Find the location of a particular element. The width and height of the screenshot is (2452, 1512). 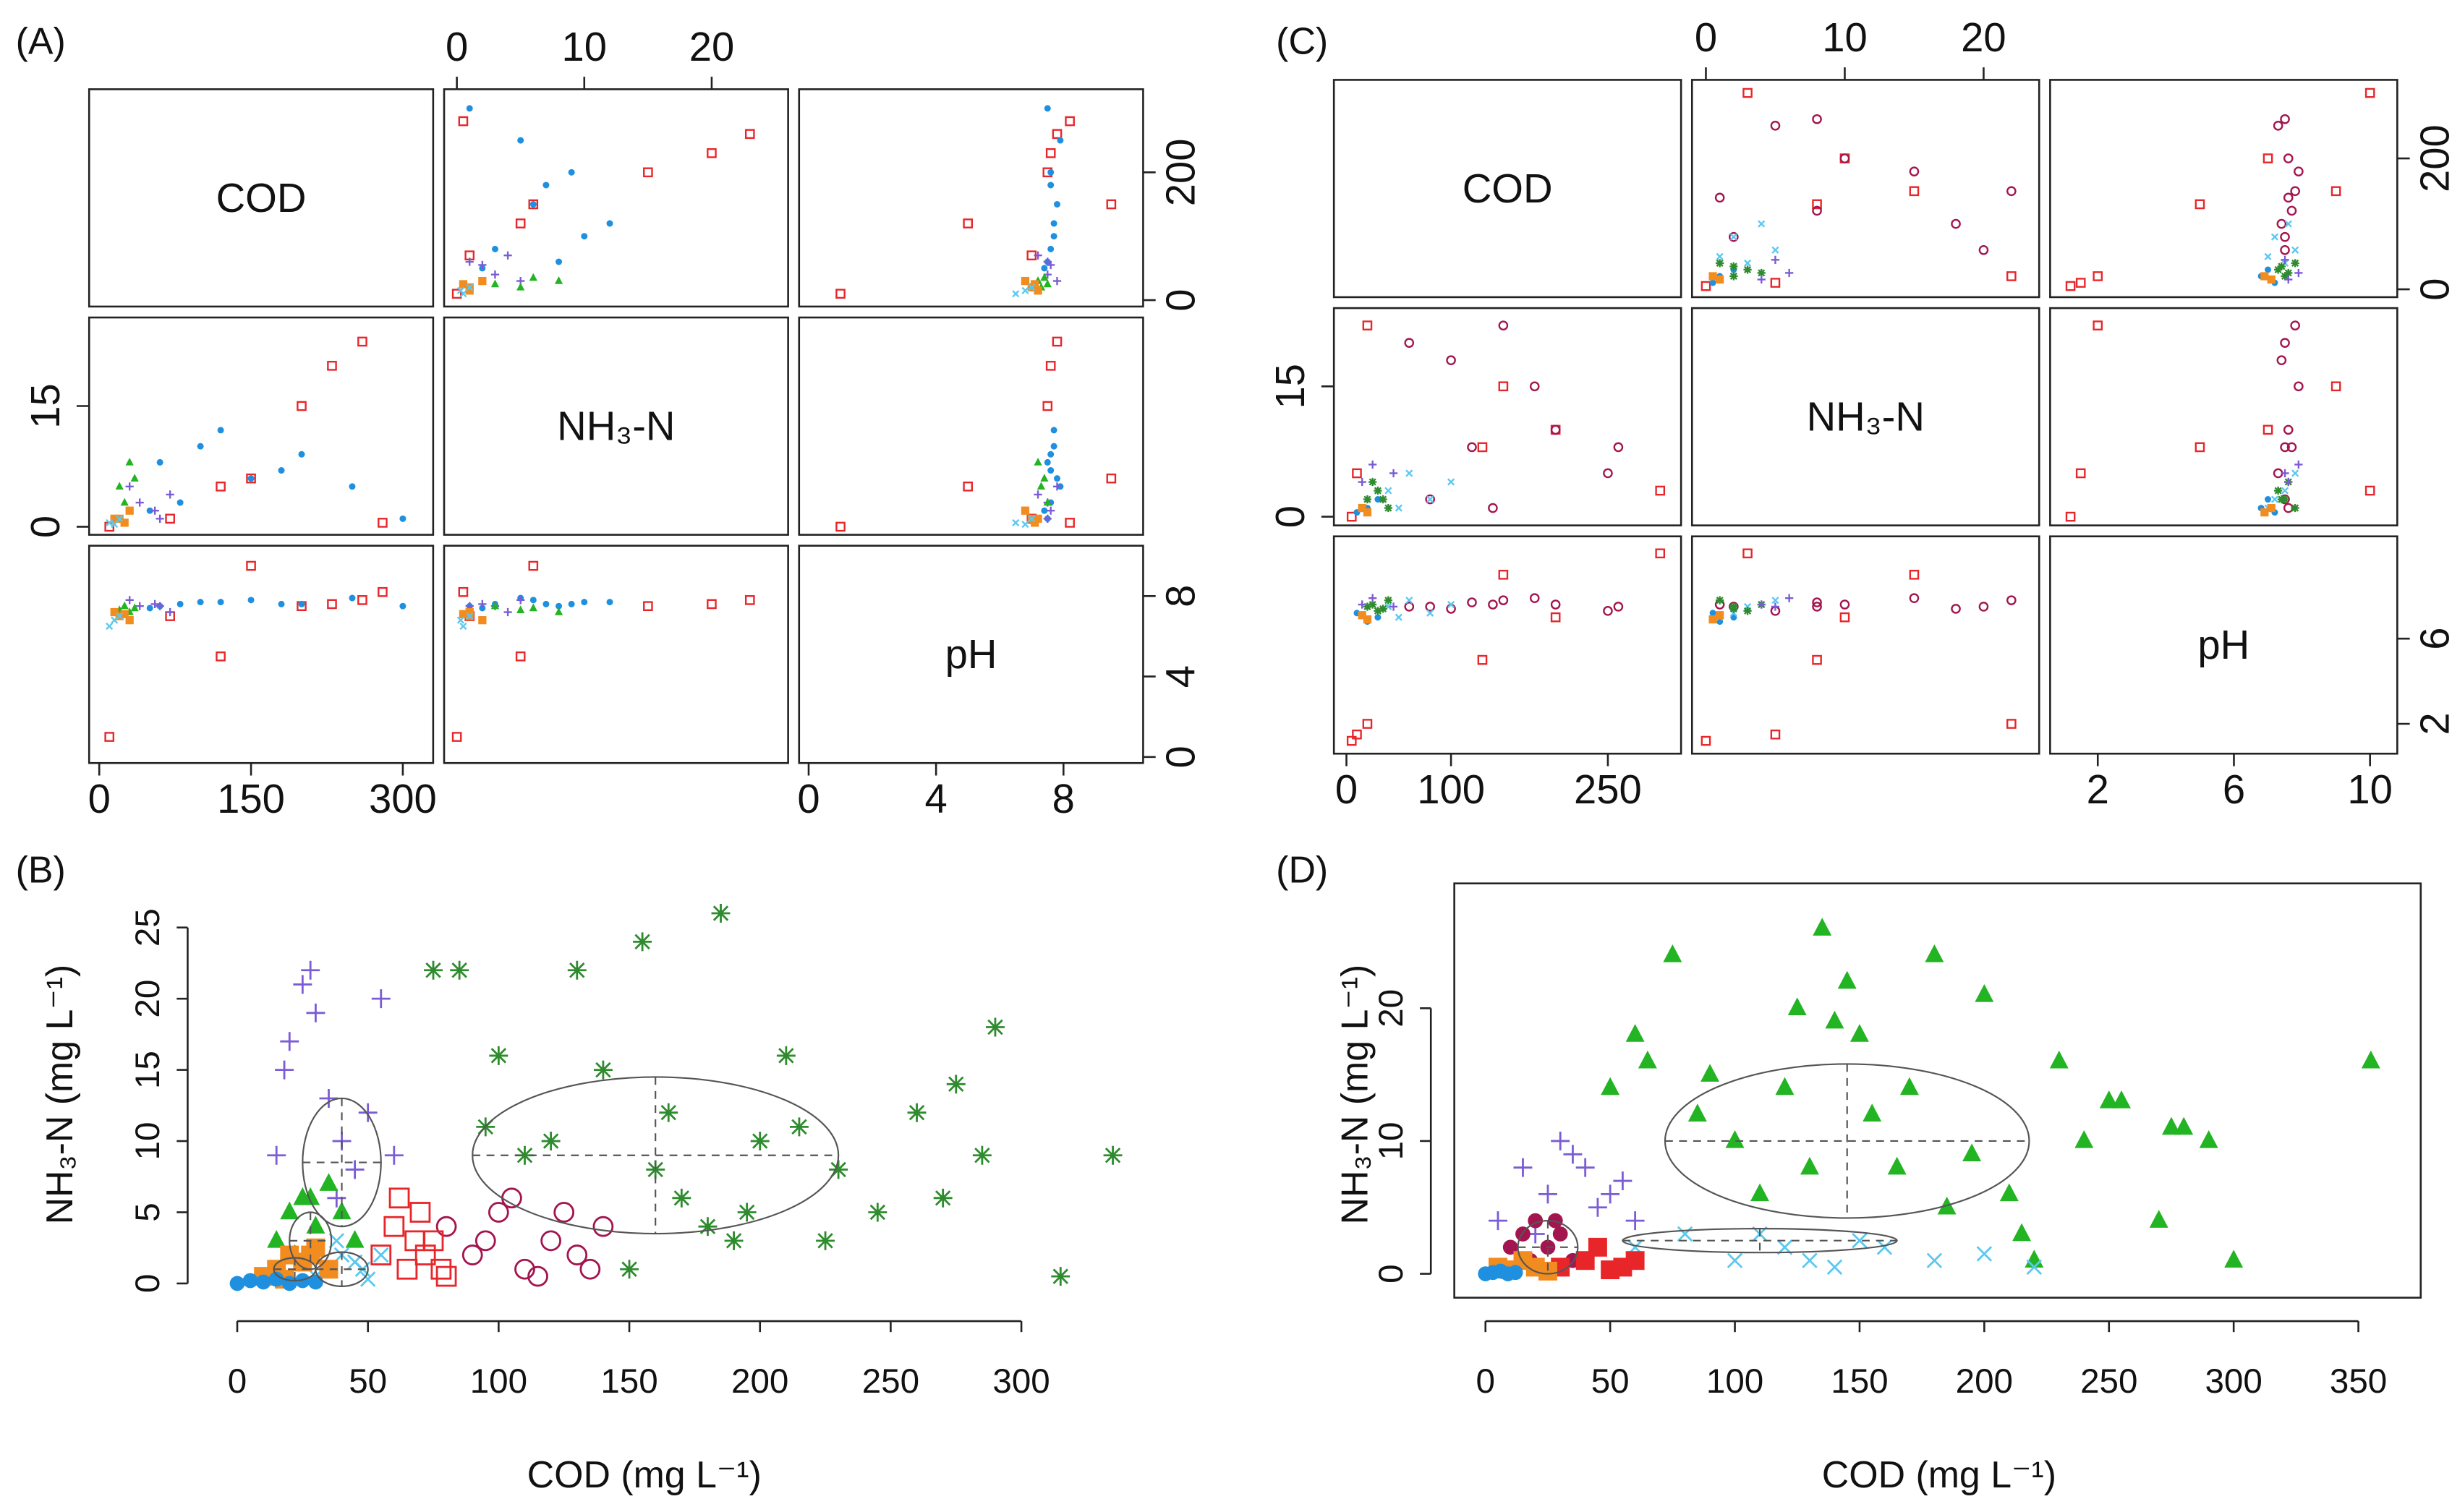

tick-label: 300 is located at coordinates (403, 798).